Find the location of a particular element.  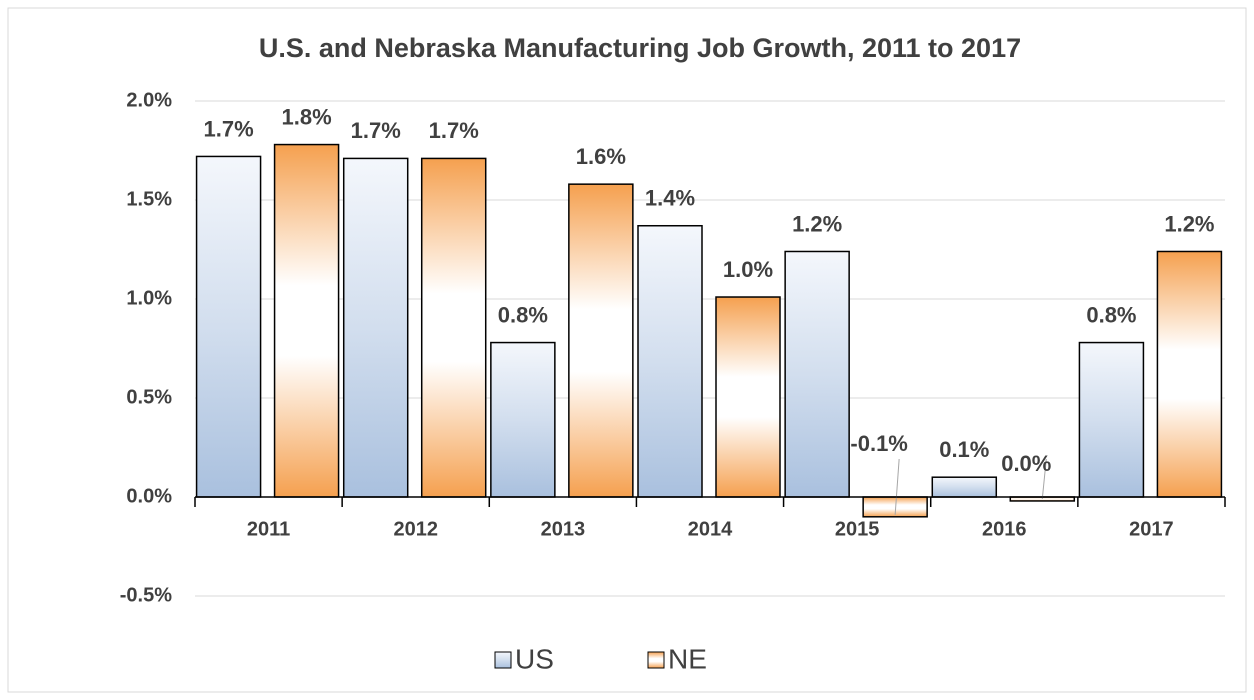

legend-label: US is located at coordinates (534, 658).